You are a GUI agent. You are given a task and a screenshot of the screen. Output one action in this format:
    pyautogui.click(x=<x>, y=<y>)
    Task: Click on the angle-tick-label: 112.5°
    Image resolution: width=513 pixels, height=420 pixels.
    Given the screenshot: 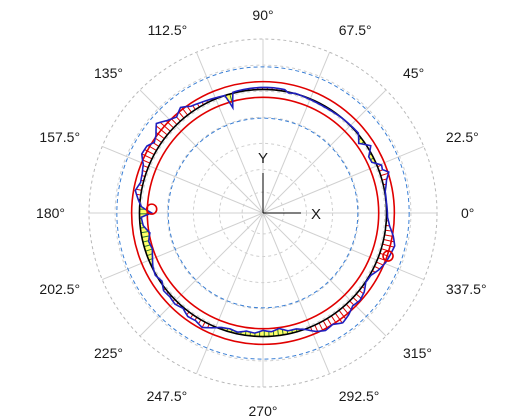 What is the action you would take?
    pyautogui.click(x=168, y=30)
    